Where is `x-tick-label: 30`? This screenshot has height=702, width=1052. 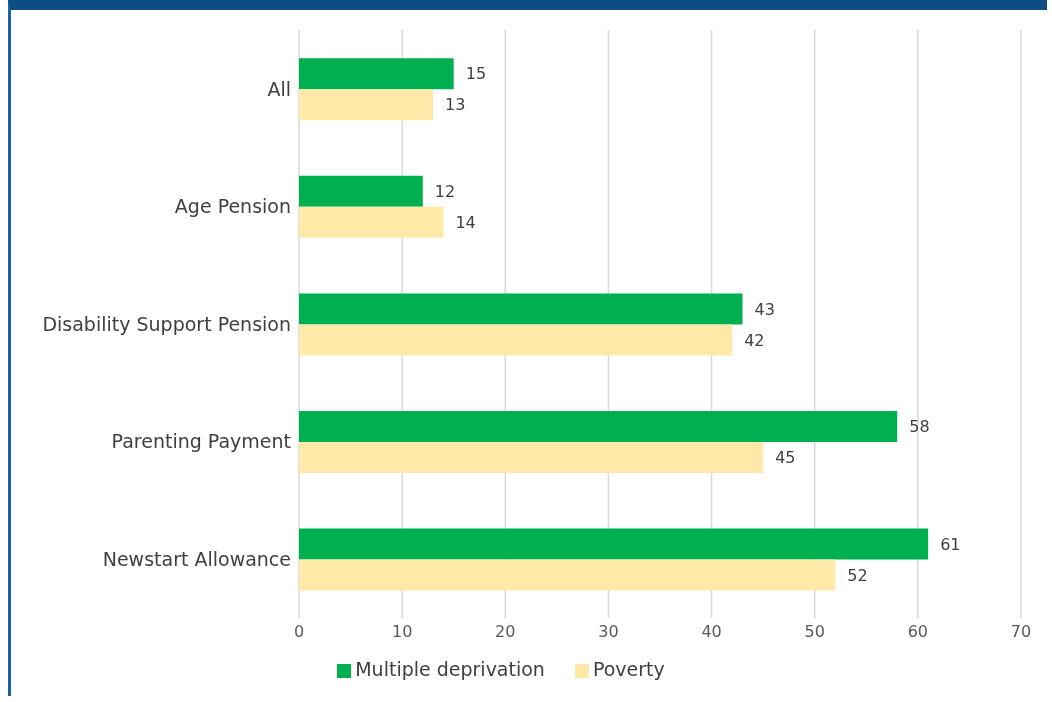
x-tick-label: 30 is located at coordinates (608, 632).